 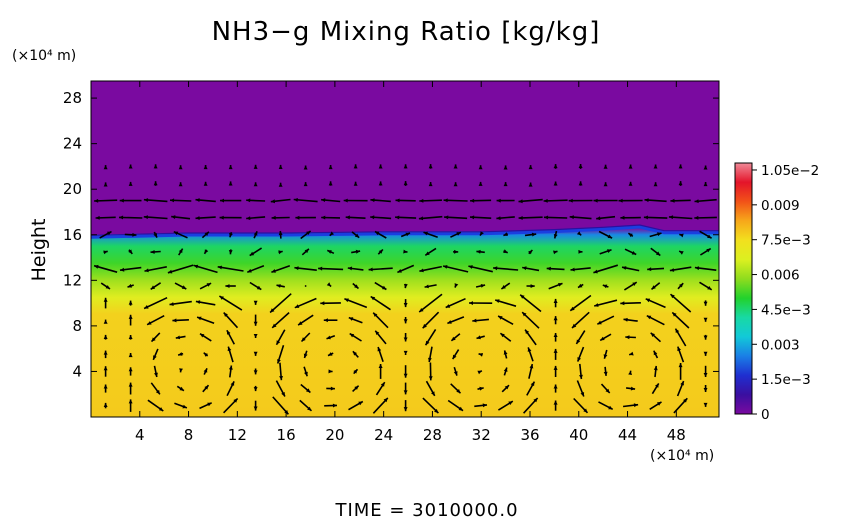 I want to click on x-tick-label: 32, so click(x=481, y=435).